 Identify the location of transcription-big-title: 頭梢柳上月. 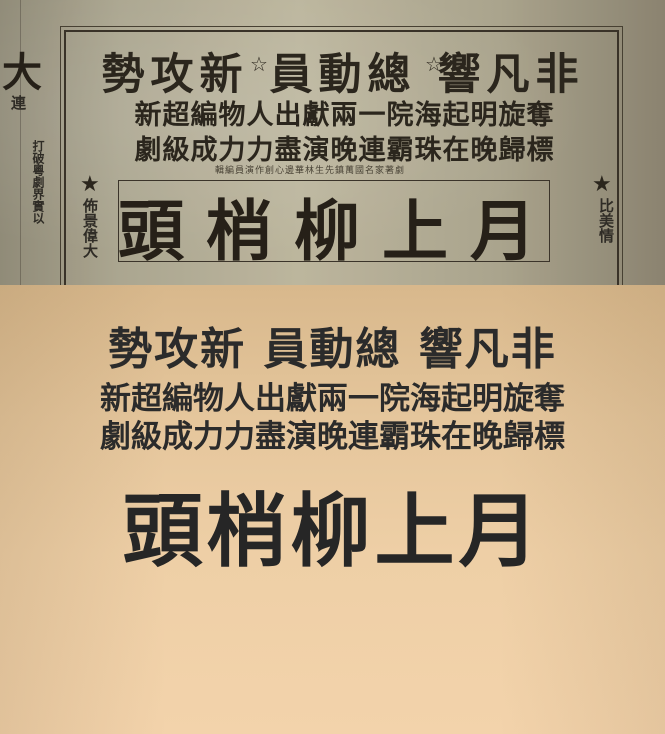
(332, 531).